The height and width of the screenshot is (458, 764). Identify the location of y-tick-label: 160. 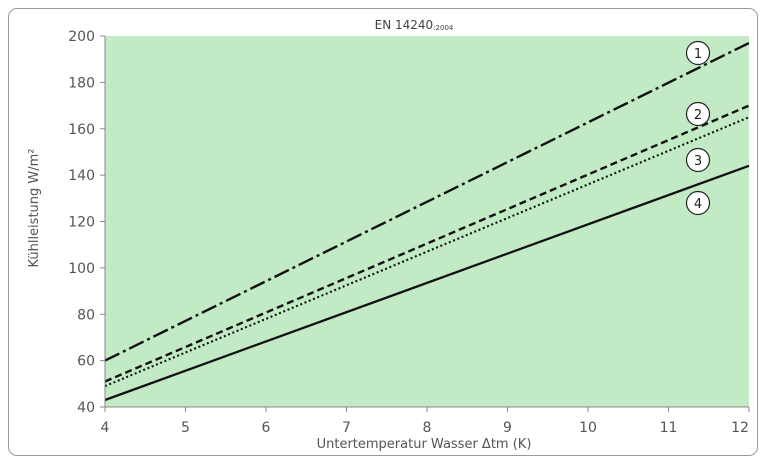
(81, 130).